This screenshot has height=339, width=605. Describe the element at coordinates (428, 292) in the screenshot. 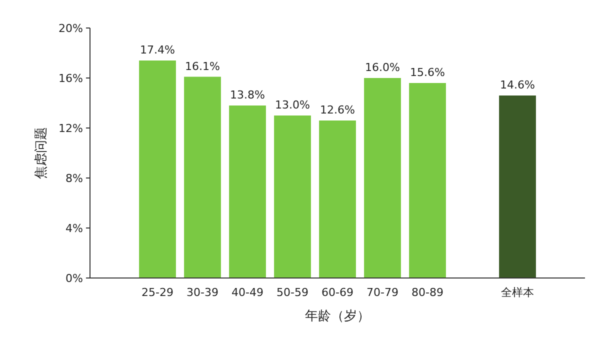

I see `x-tick-label: 80-89` at that location.